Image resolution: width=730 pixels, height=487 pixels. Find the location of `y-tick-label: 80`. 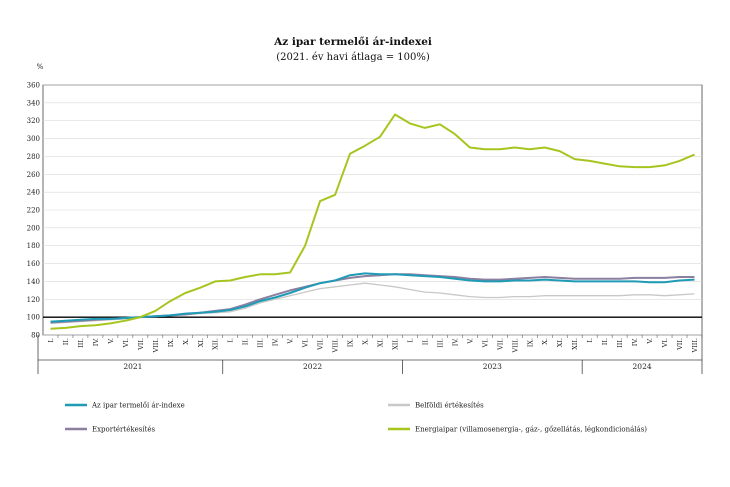

y-tick-label: 80 is located at coordinates (35, 336).